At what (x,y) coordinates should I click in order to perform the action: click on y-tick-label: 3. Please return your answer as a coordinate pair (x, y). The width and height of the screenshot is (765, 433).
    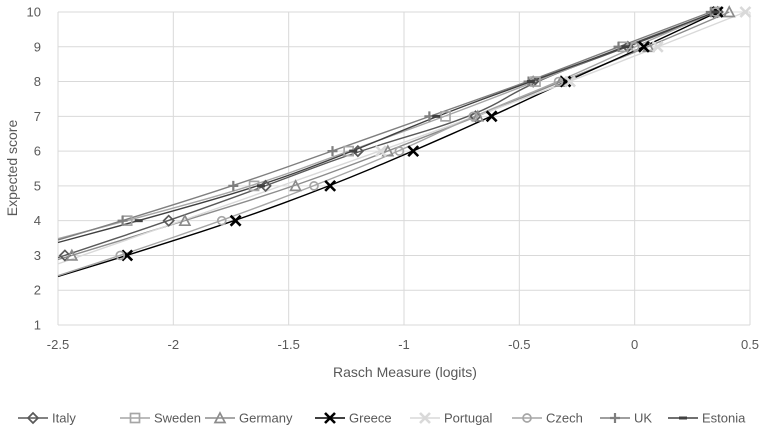
    Looking at the image, I should click on (37, 255).